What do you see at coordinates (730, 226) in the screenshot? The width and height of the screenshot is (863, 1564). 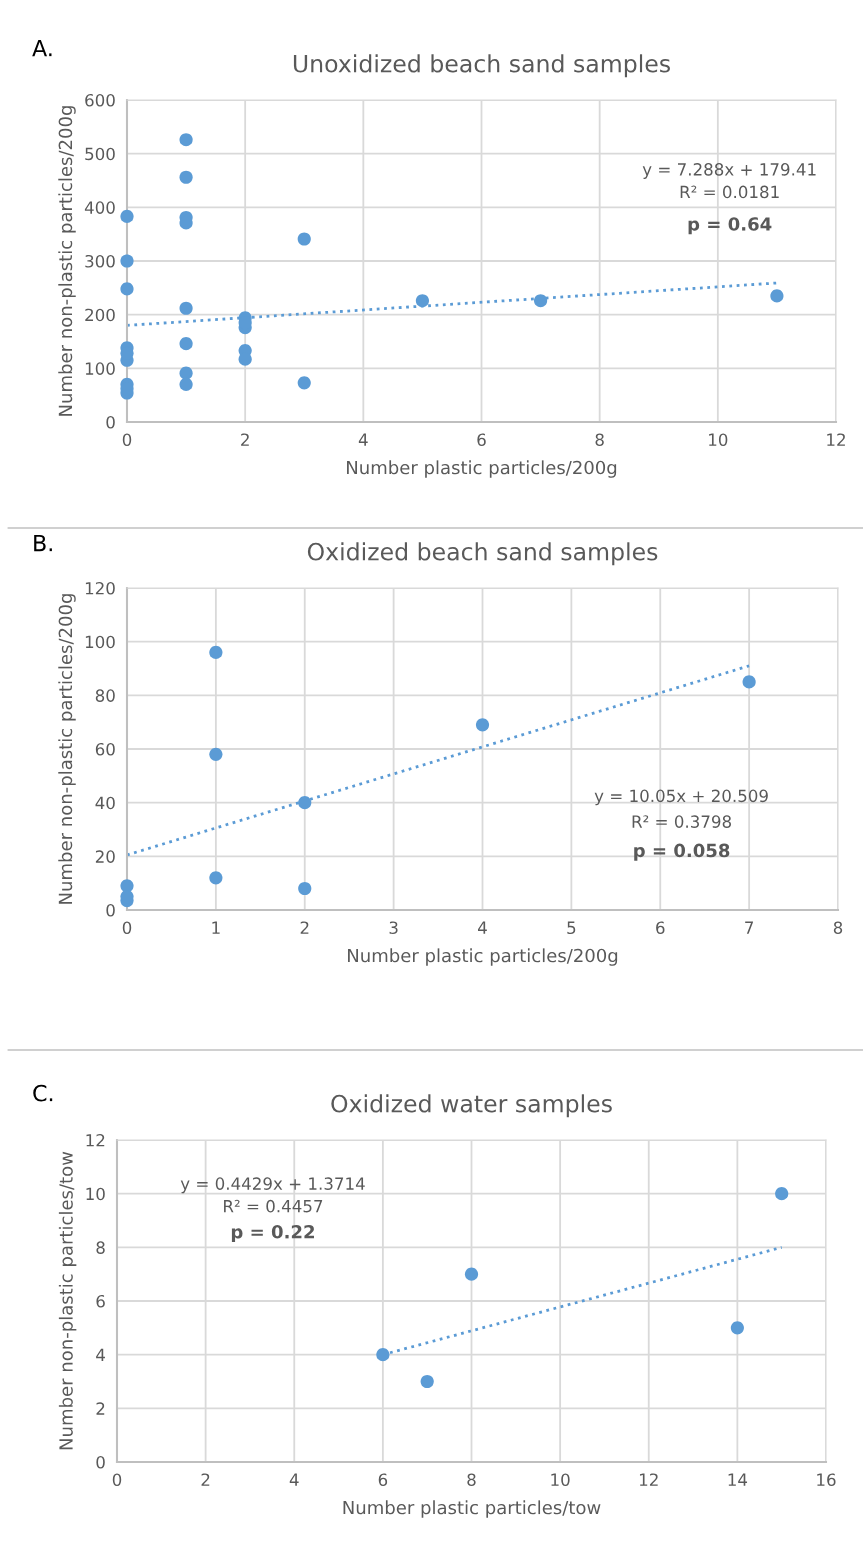 I see `annotation: p = 0.64` at bounding box center [730, 226].